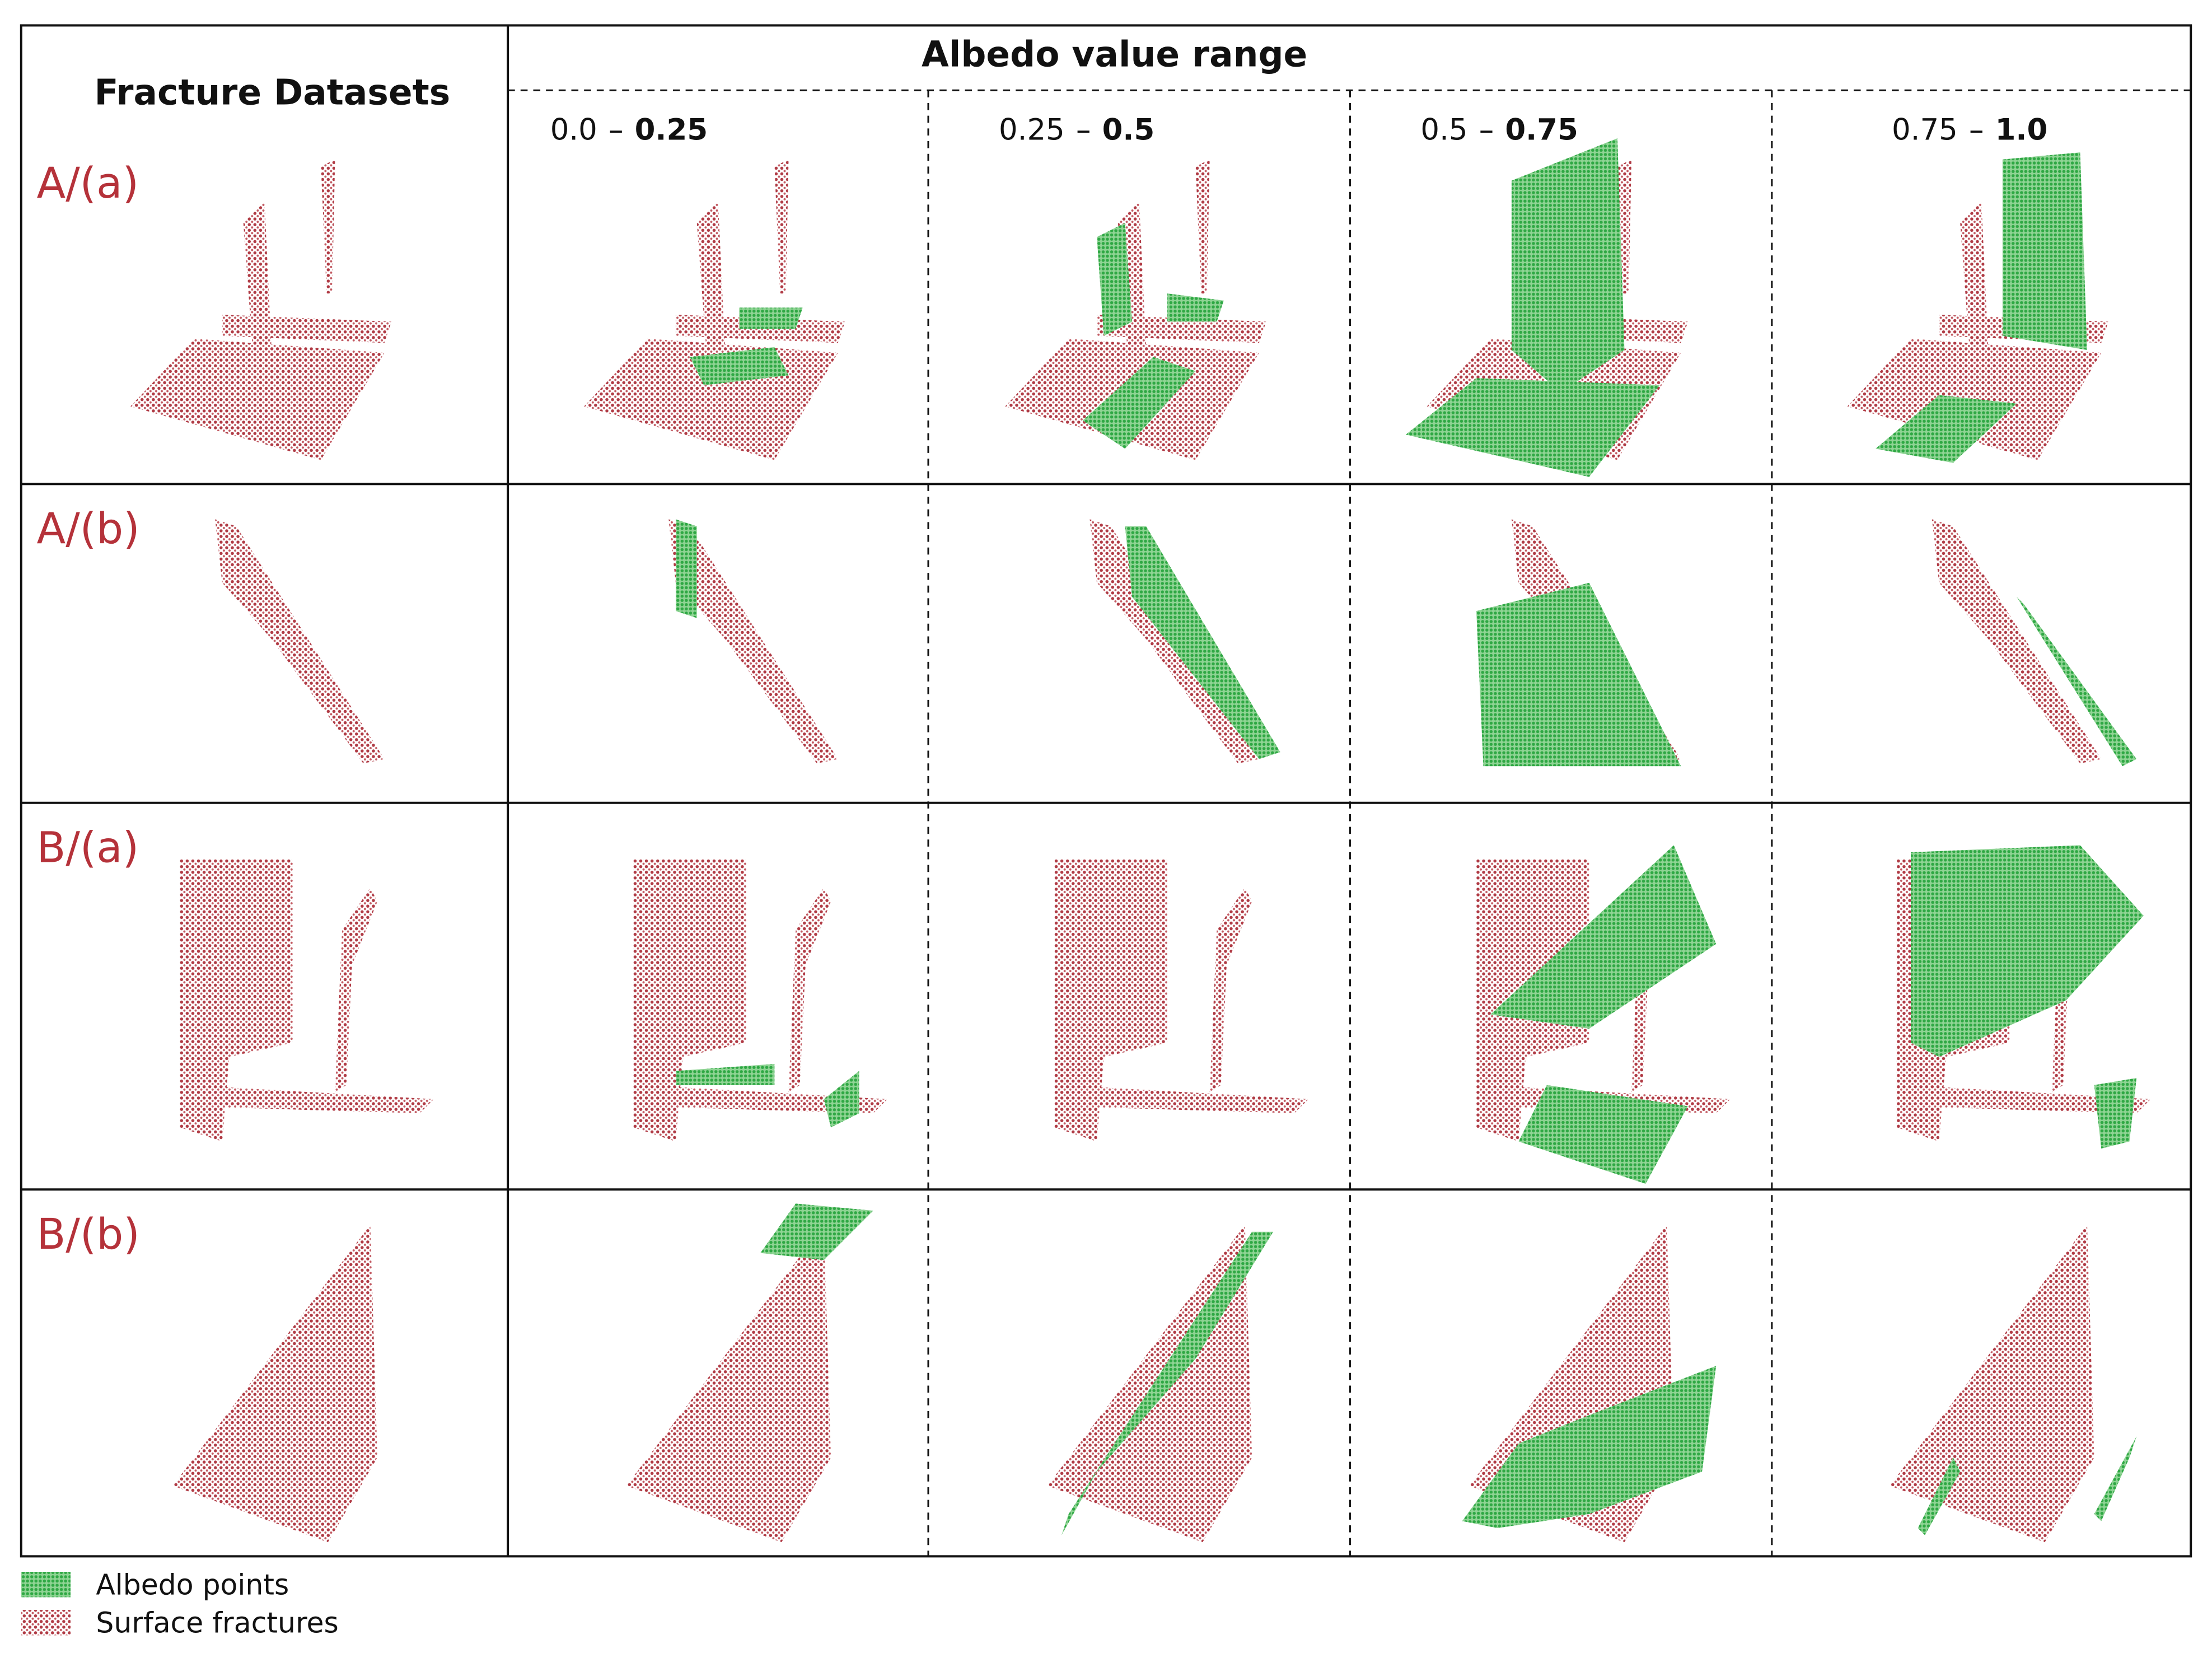  Describe the element at coordinates (629, 130) in the screenshot. I see `range-label: 0.0–0.25` at that location.